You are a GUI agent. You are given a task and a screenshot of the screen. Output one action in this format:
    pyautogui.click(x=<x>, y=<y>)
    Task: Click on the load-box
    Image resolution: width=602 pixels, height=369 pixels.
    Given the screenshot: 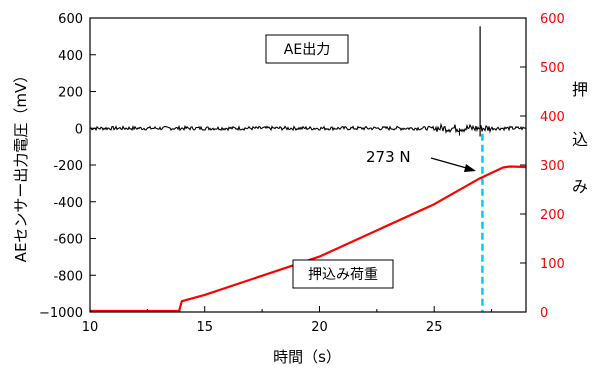 What is the action you would take?
    pyautogui.click(x=343, y=274)
    